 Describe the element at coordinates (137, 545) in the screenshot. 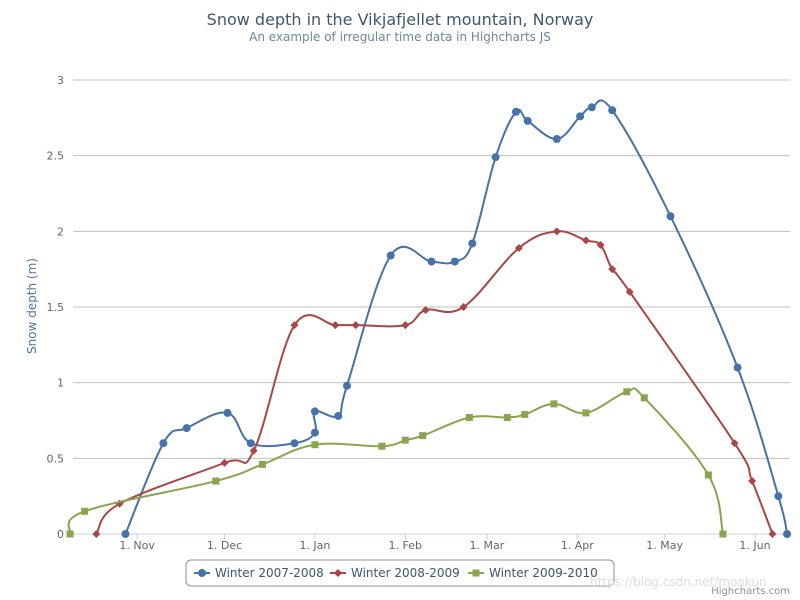

I see `x-tick-label: 1. Nov` at that location.